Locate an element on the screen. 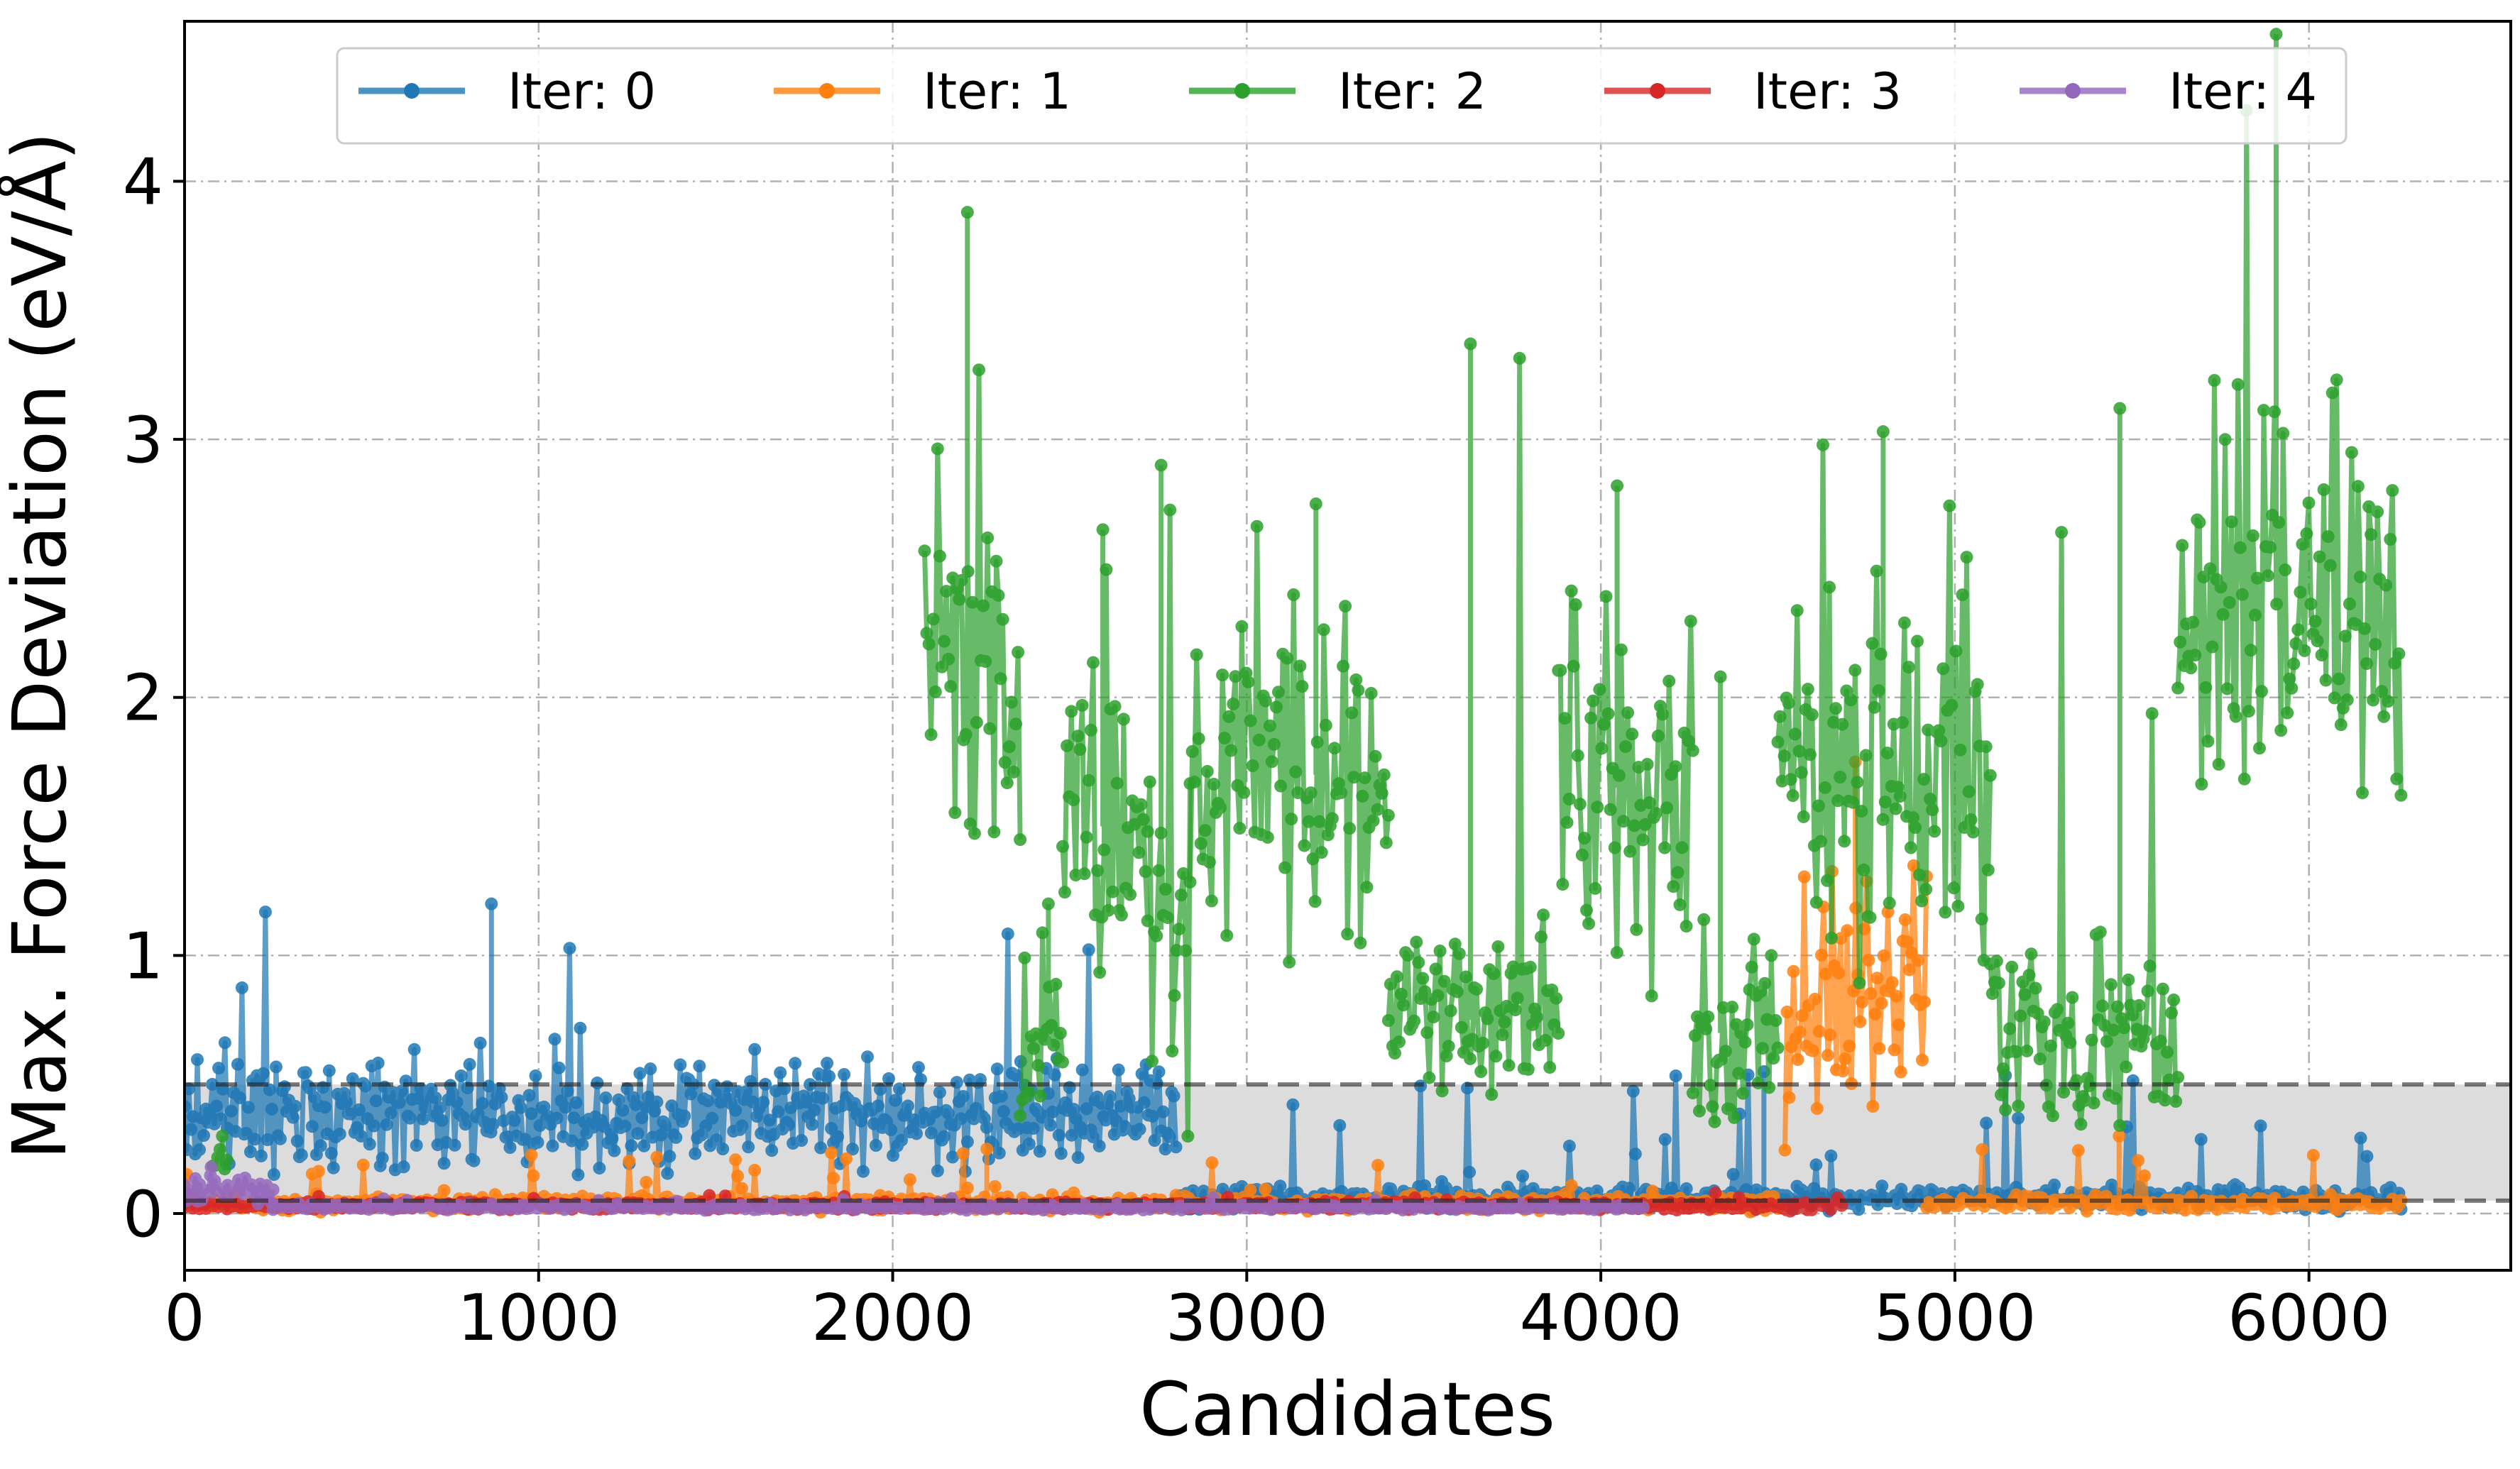 The width and height of the screenshot is (2520, 1469). x-tick-label: 4000 is located at coordinates (1601, 1318).